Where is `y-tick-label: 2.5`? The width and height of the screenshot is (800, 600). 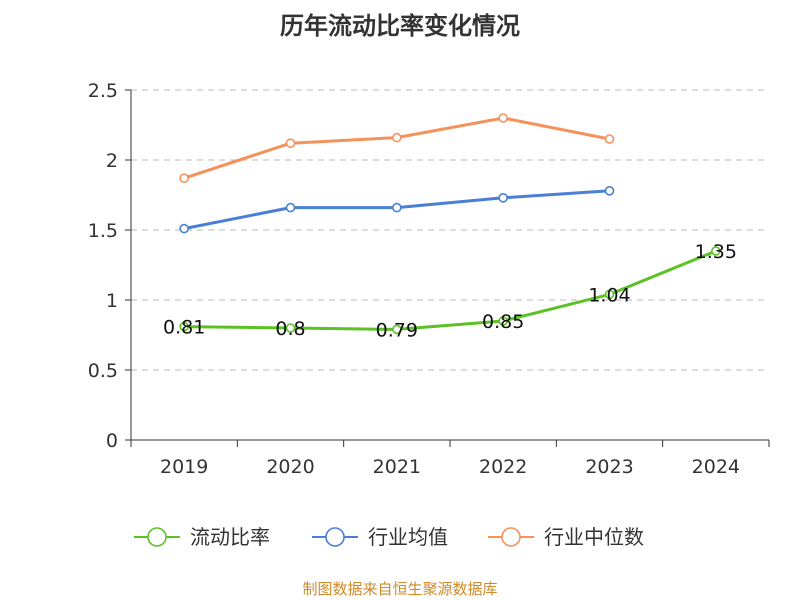 y-tick-label: 2.5 is located at coordinates (103, 91).